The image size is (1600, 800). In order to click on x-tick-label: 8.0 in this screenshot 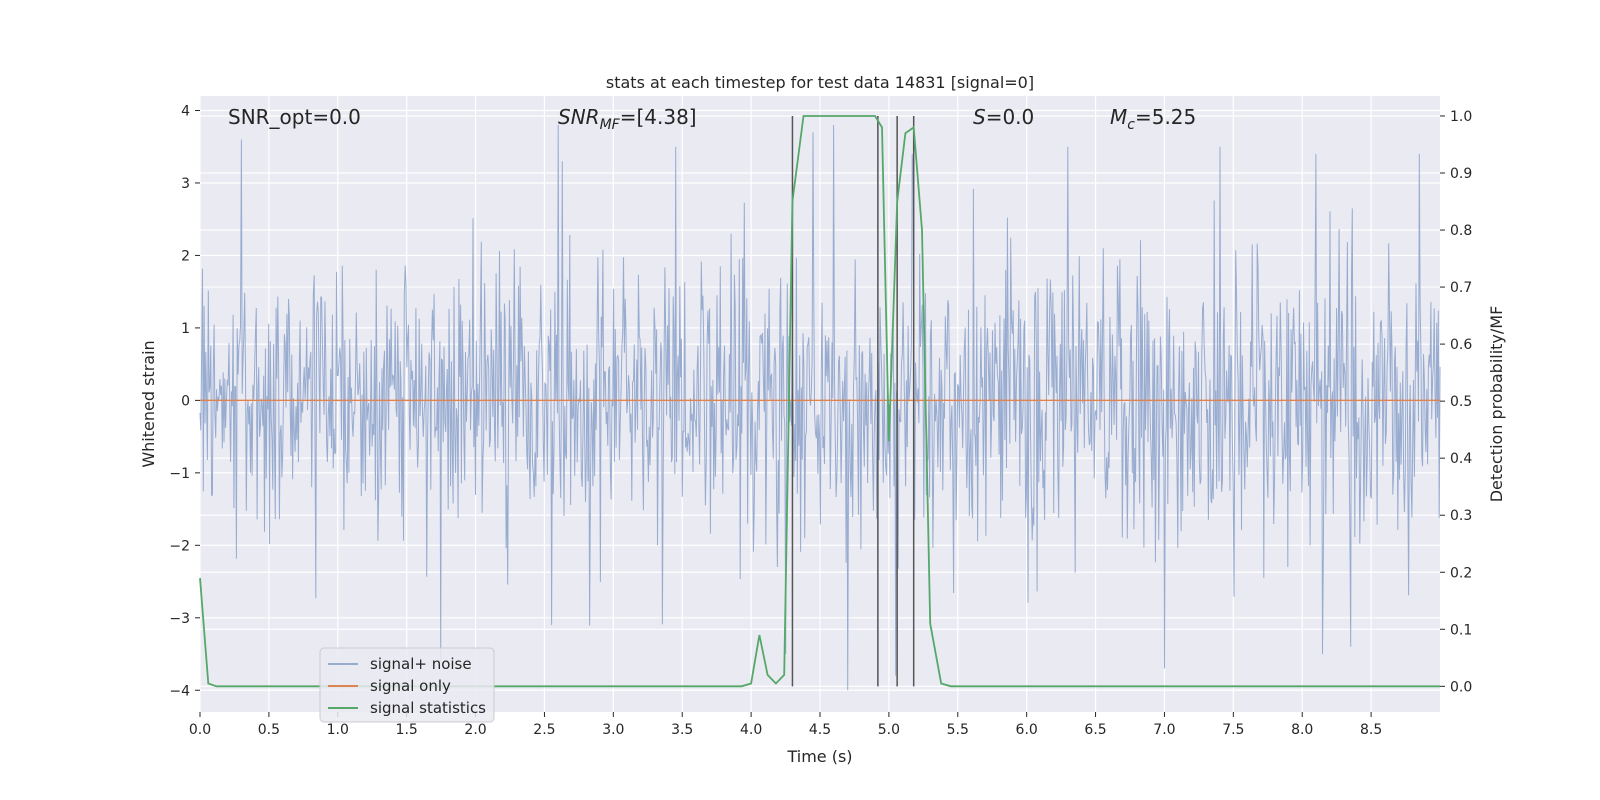, I will do `click(1302, 730)`.